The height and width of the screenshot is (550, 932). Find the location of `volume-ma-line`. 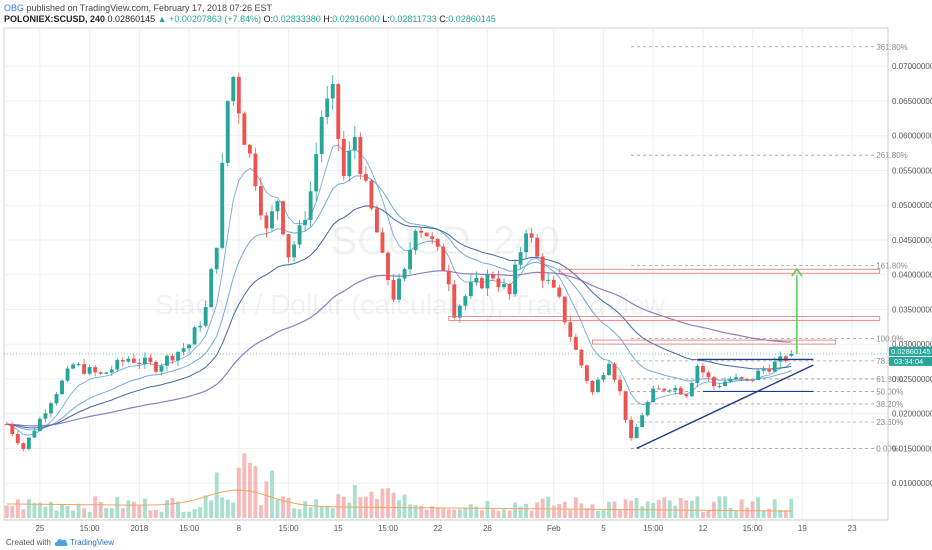

volume-ma-line is located at coordinates (399, 500).